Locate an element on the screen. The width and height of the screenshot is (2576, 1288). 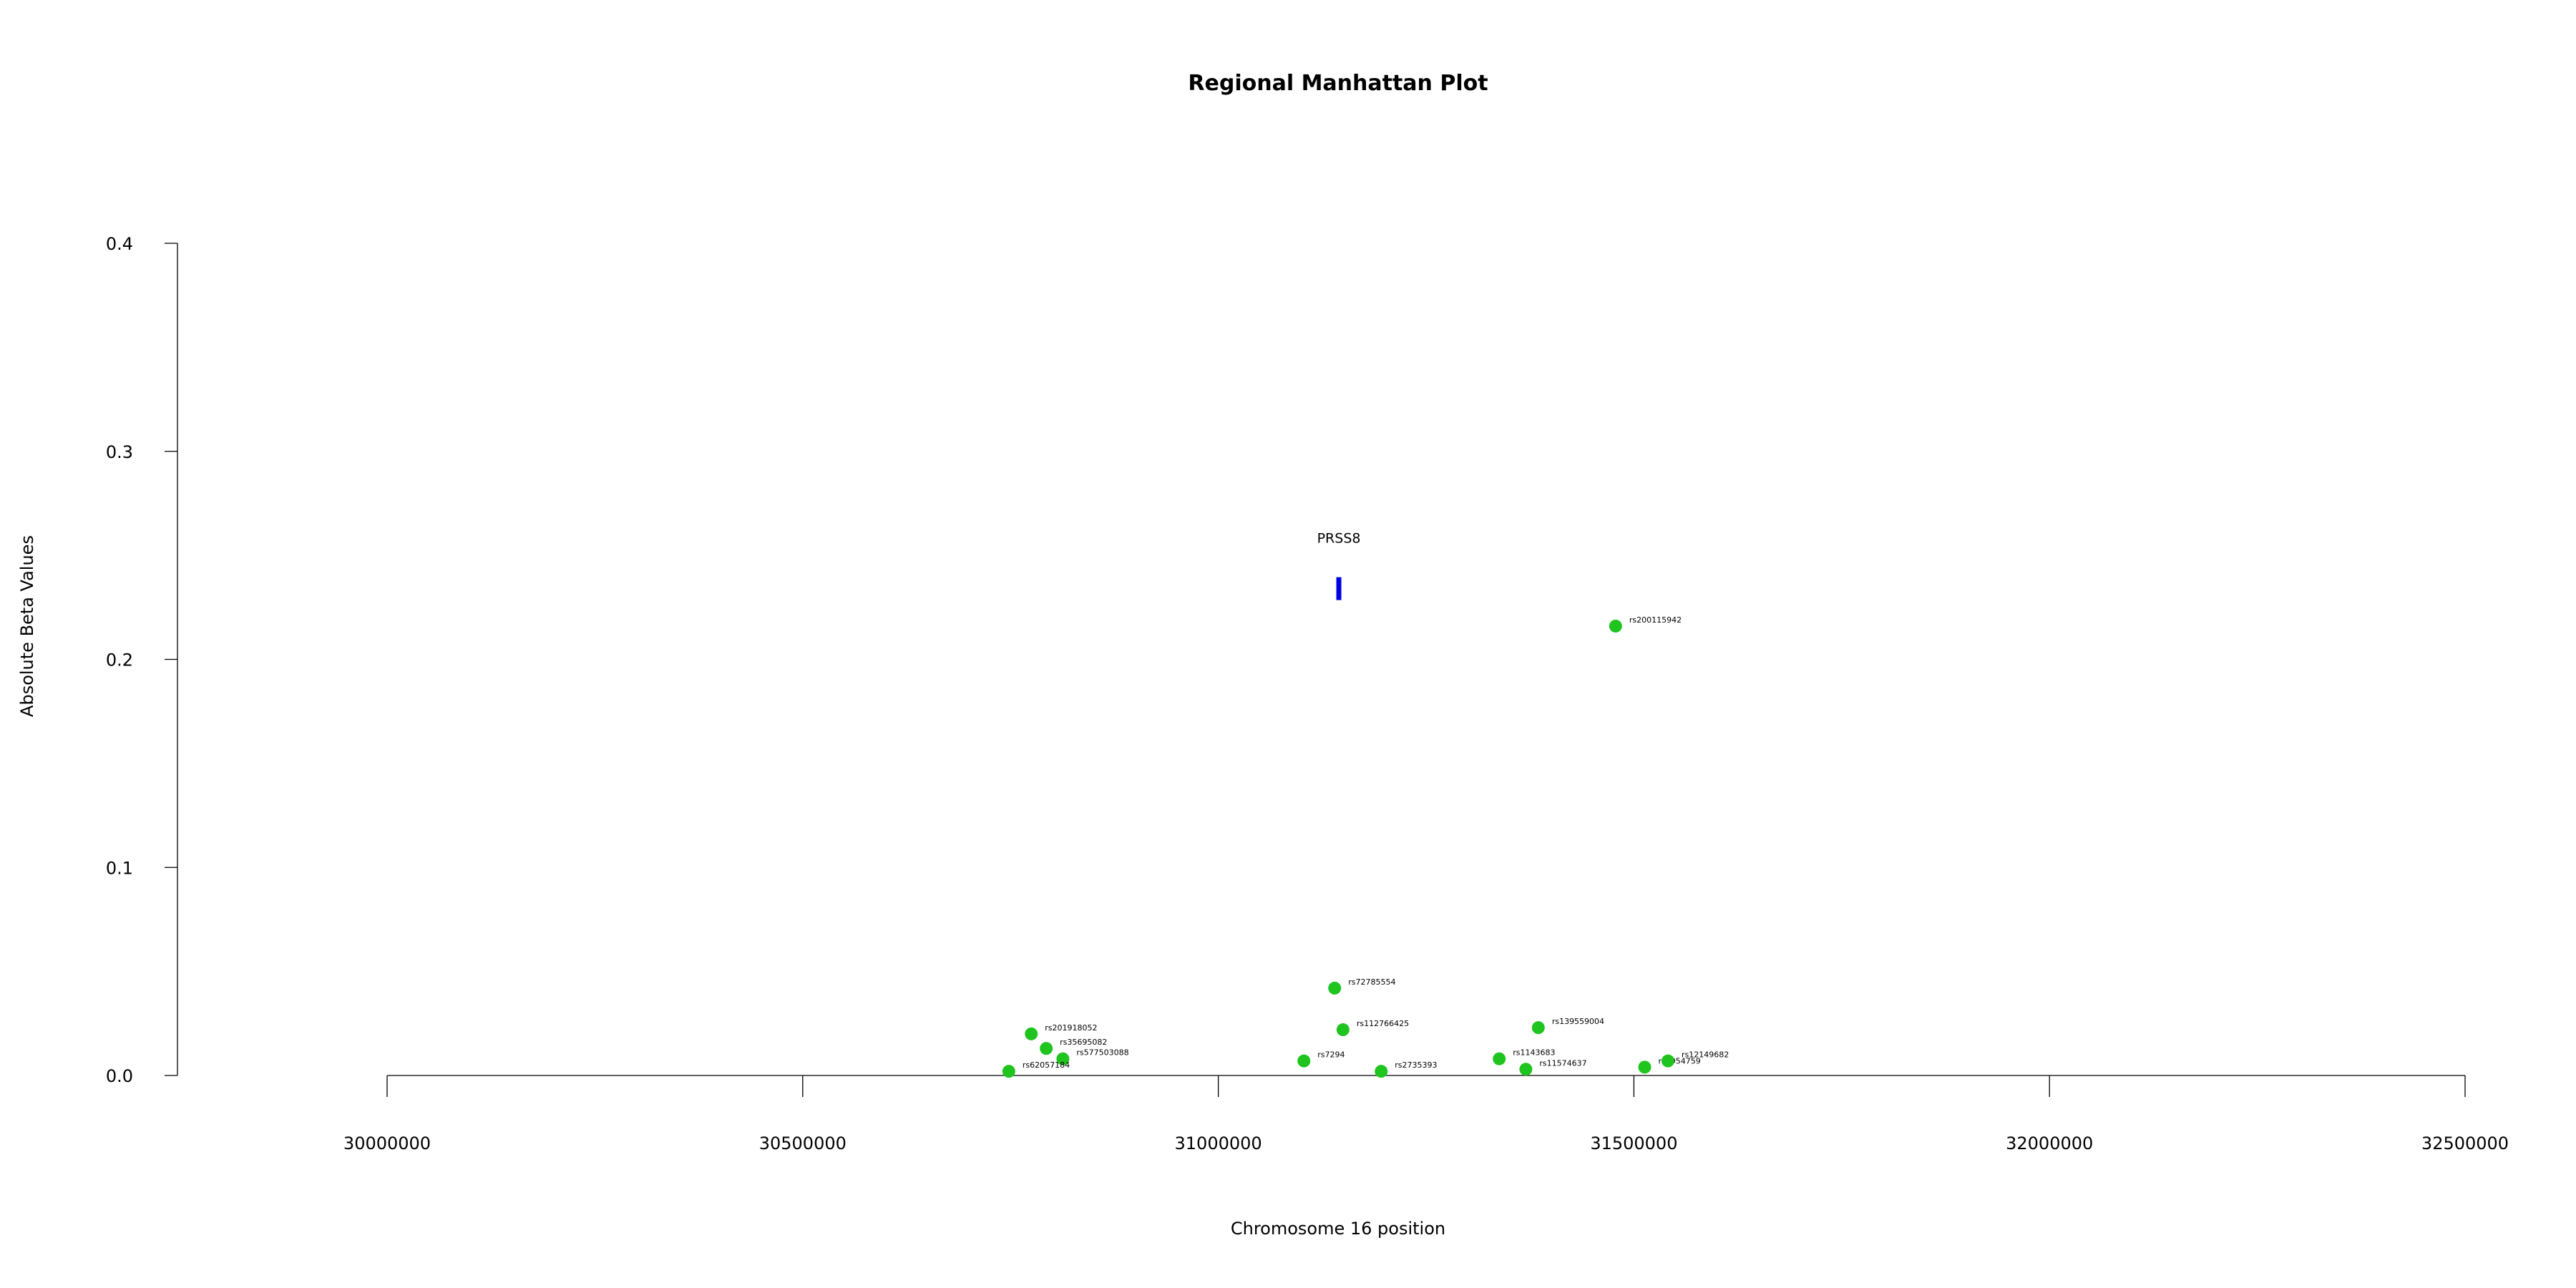
snp-label: rs7294 is located at coordinates (1331, 1055).